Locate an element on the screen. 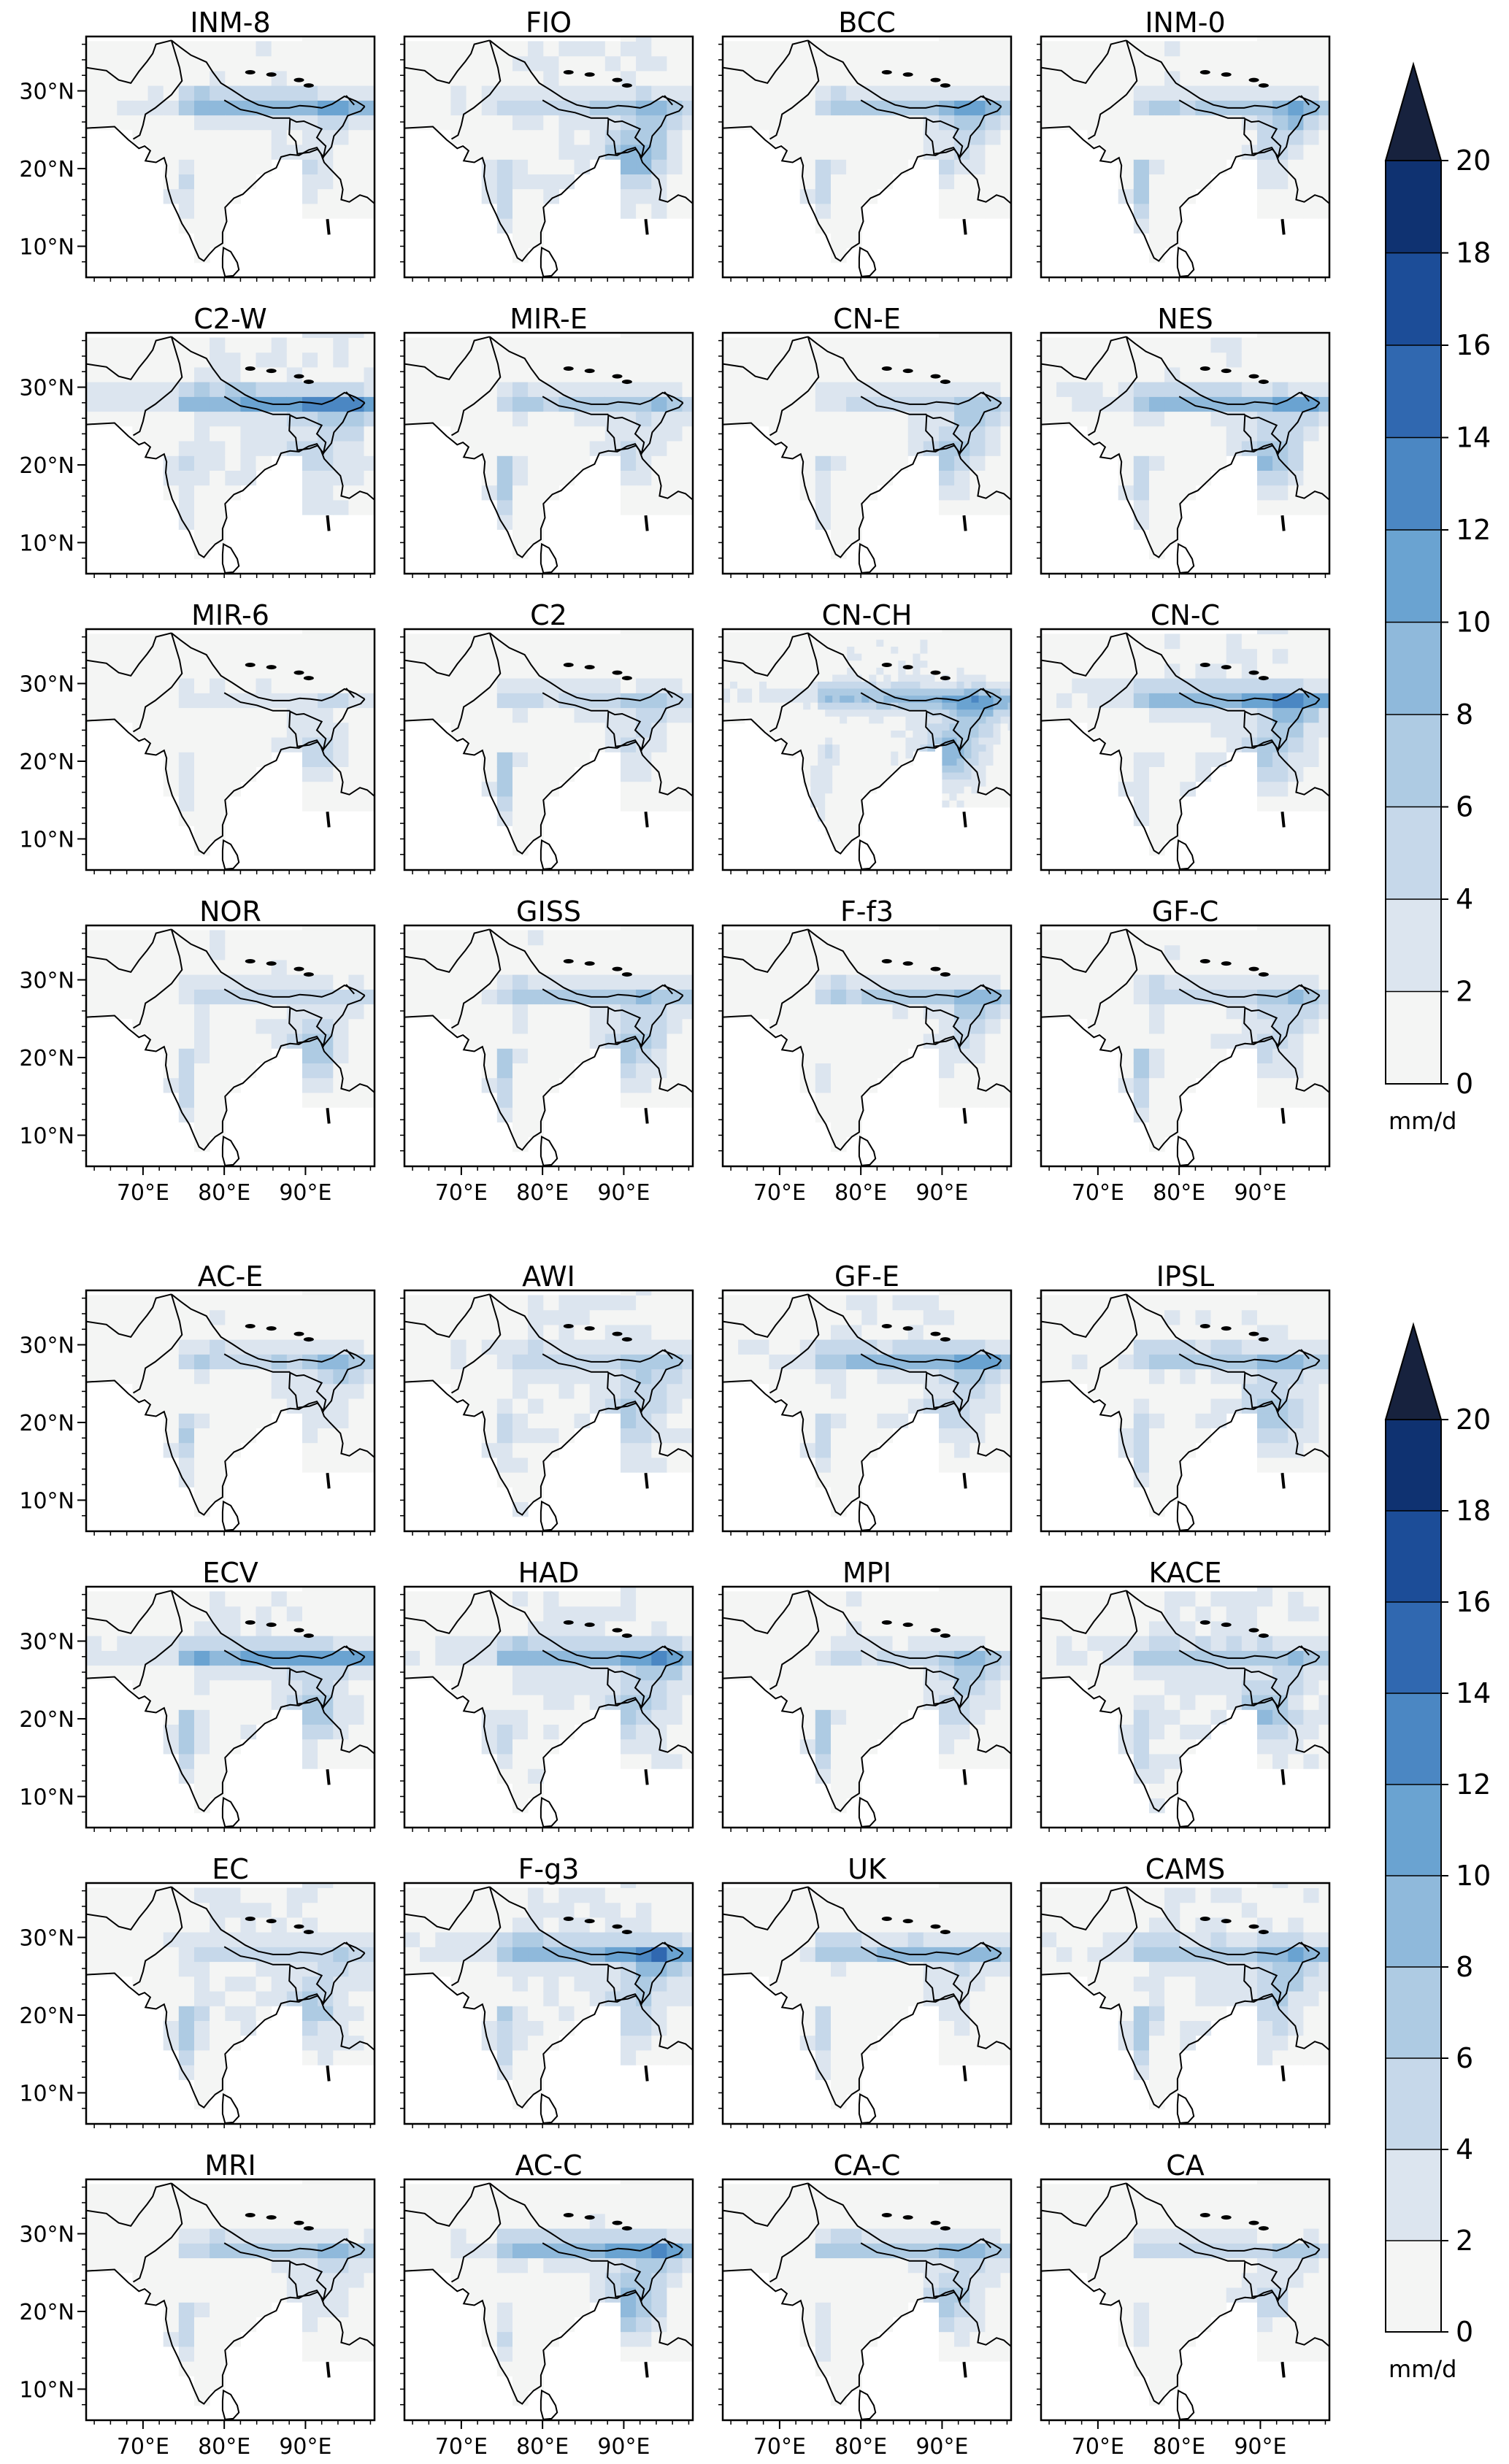 This screenshot has height=2464, width=1509. x-tick-label: 80°E is located at coordinates (542, 1193).